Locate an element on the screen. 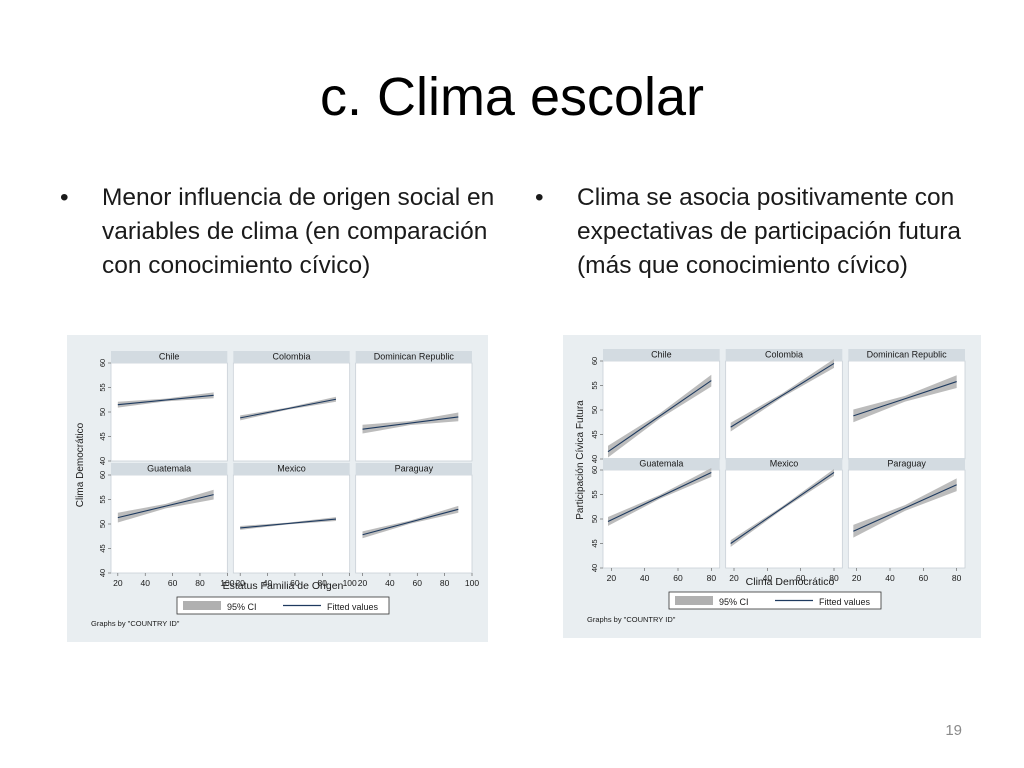  page-number: 19 is located at coordinates (953, 730).